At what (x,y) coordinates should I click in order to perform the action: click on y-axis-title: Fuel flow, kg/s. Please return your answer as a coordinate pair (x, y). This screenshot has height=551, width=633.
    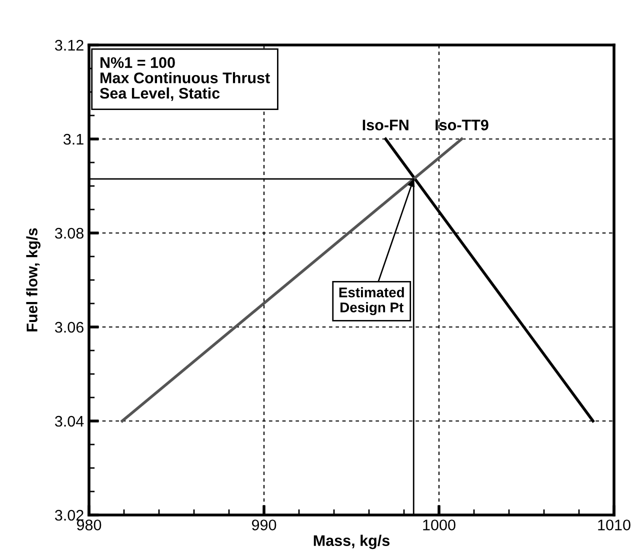
    Looking at the image, I should click on (33, 280).